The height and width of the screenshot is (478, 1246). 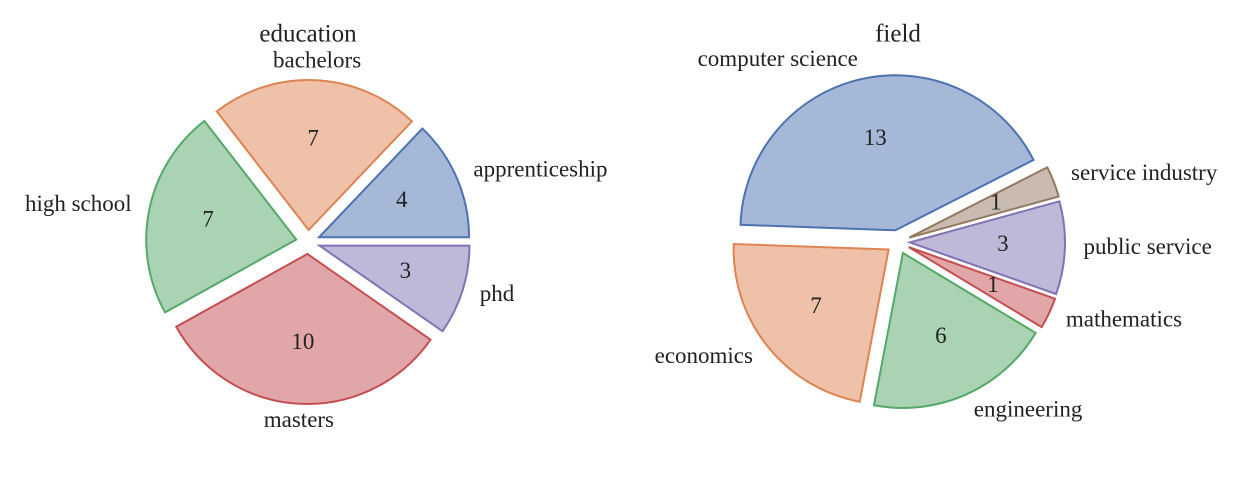 What do you see at coordinates (778, 58) in the screenshot?
I see `slice-label: computer science` at bounding box center [778, 58].